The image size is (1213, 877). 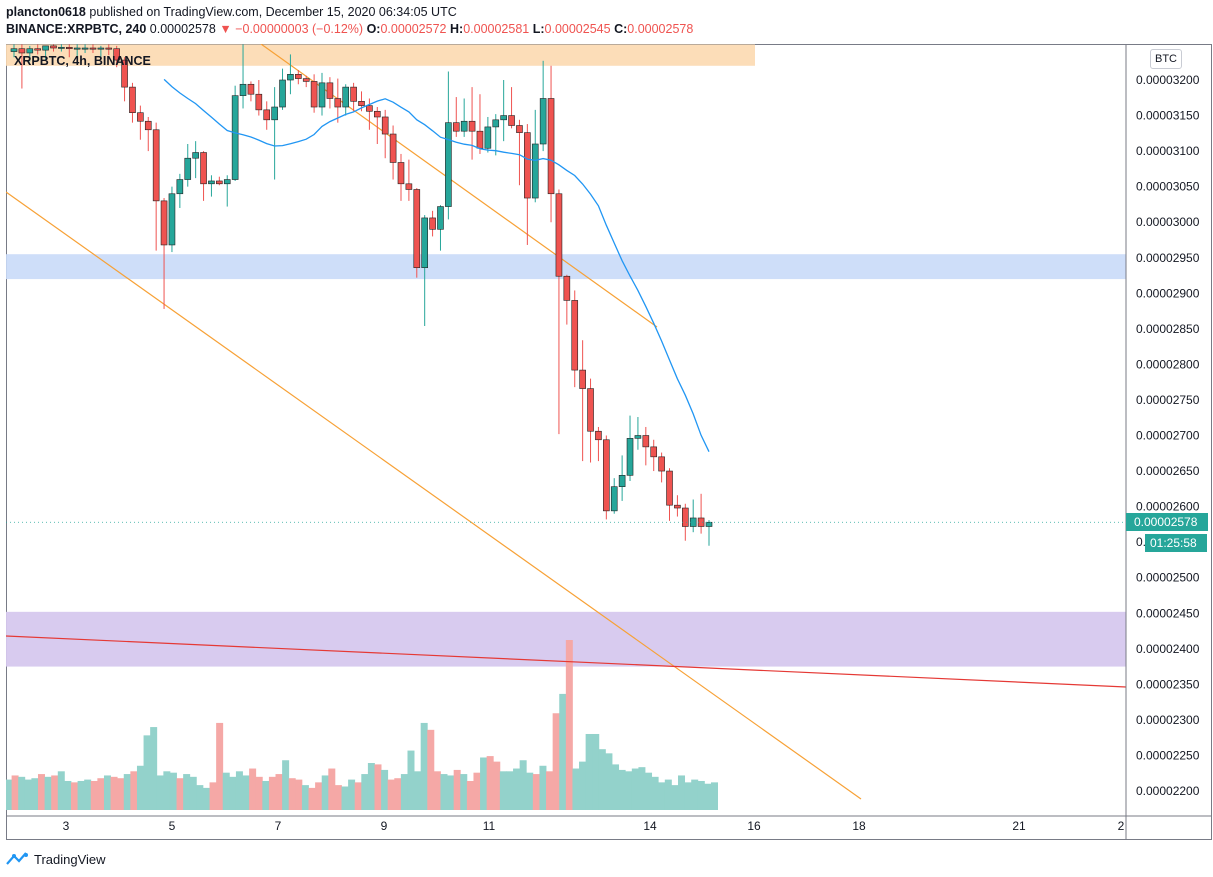 I want to click on currency-button: BTC, so click(x=1166, y=59).